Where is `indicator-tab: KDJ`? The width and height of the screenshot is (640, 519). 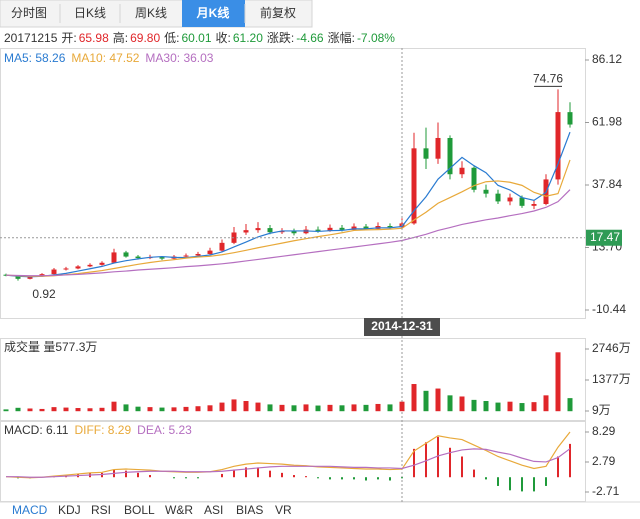 indicator-tab: KDJ is located at coordinates (69, 510).